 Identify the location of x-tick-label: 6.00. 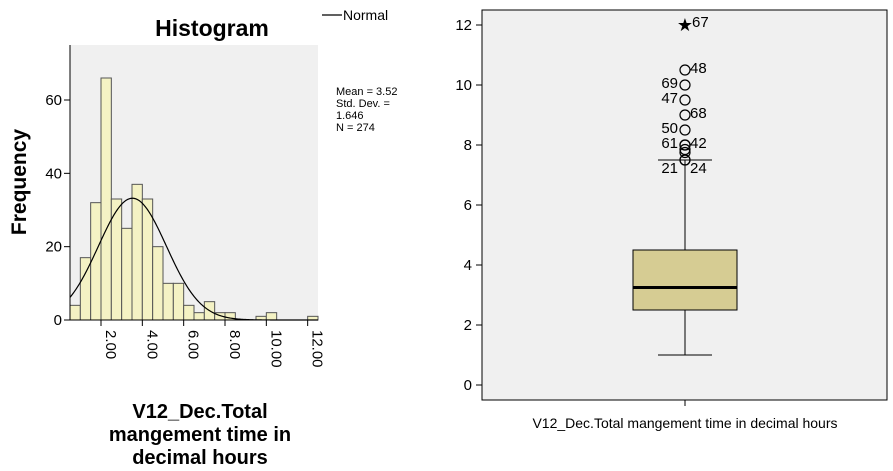
(193, 344).